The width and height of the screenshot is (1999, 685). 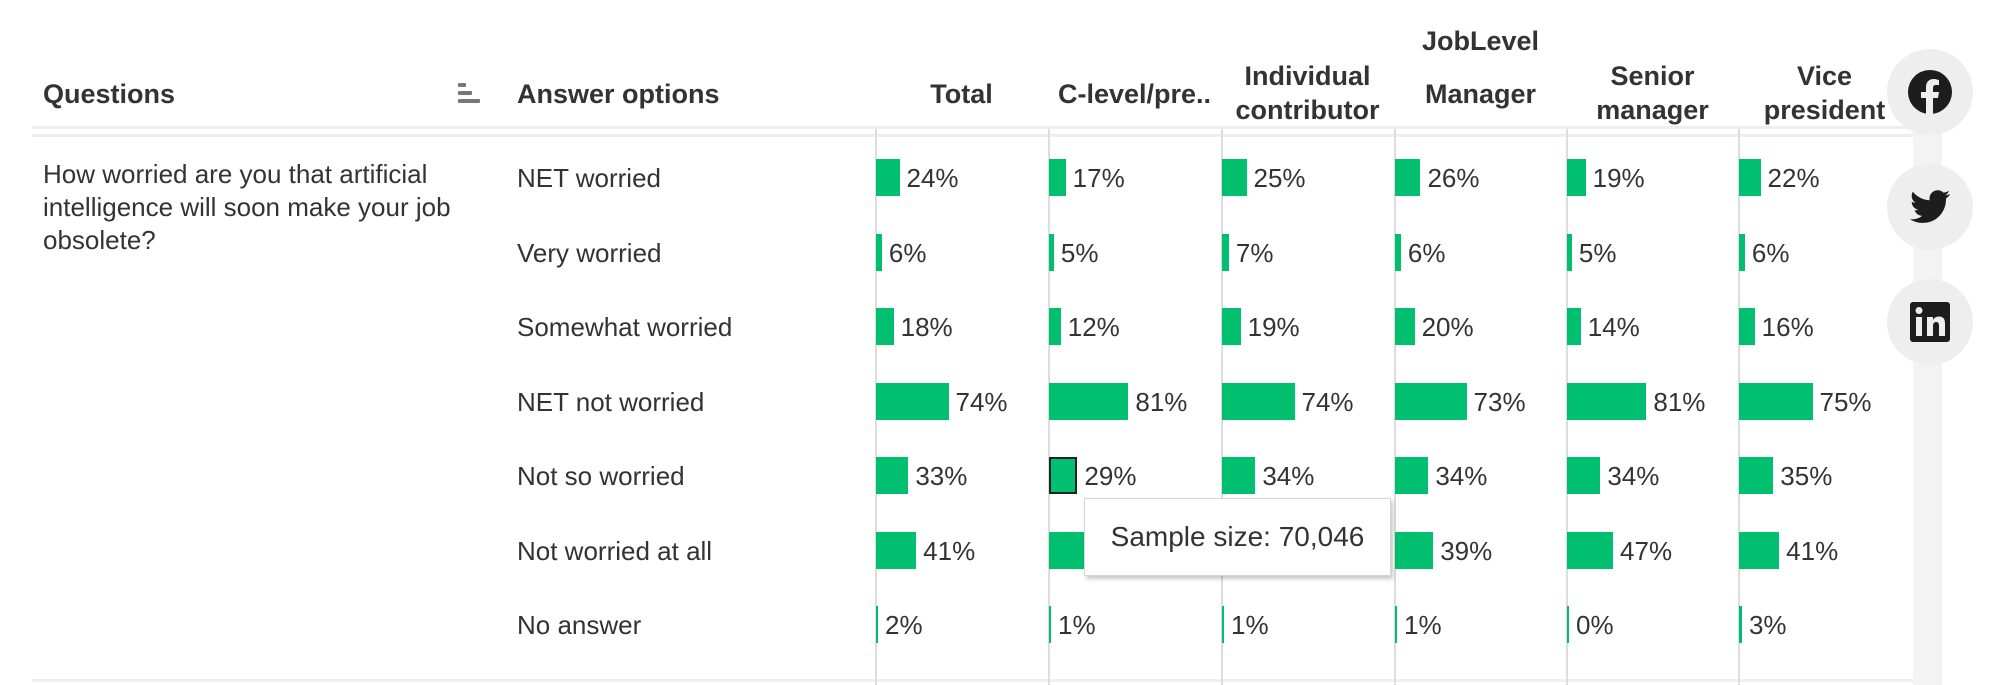 What do you see at coordinates (589, 253) in the screenshot?
I see `answer-option-label: Very worried` at bounding box center [589, 253].